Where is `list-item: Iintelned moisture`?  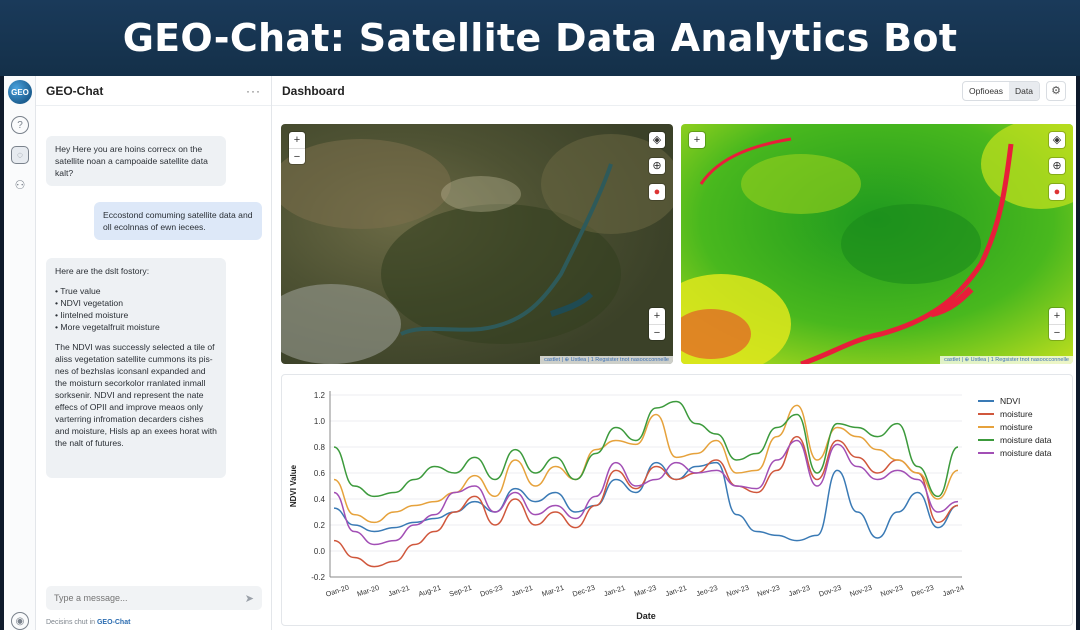 list-item: Iintelned moisture is located at coordinates (136, 315).